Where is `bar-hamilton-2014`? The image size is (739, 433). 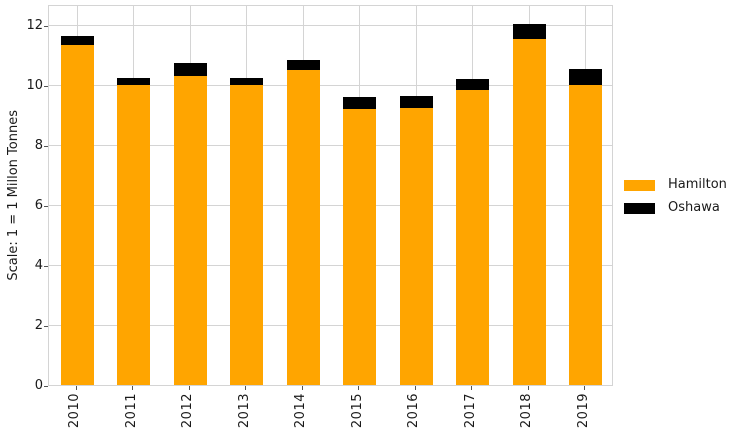 bar-hamilton-2014 is located at coordinates (303, 227).